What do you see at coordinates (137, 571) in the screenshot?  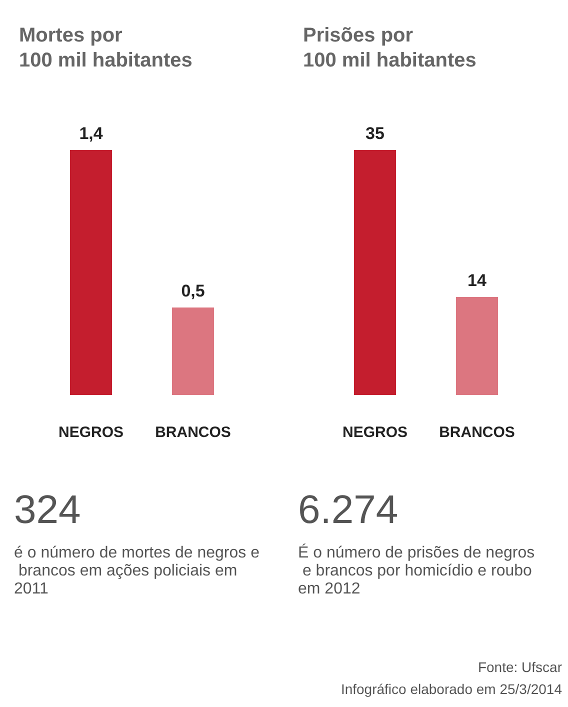 I see `text: é o número de mortes de negros e brancos em ações policiais em 2011` at bounding box center [137, 571].